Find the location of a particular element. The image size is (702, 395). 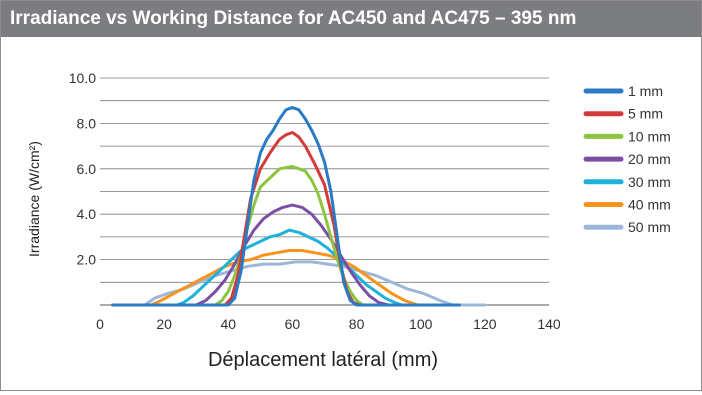

x-axis-label: Déplacement latéral (mm) is located at coordinates (323, 360).